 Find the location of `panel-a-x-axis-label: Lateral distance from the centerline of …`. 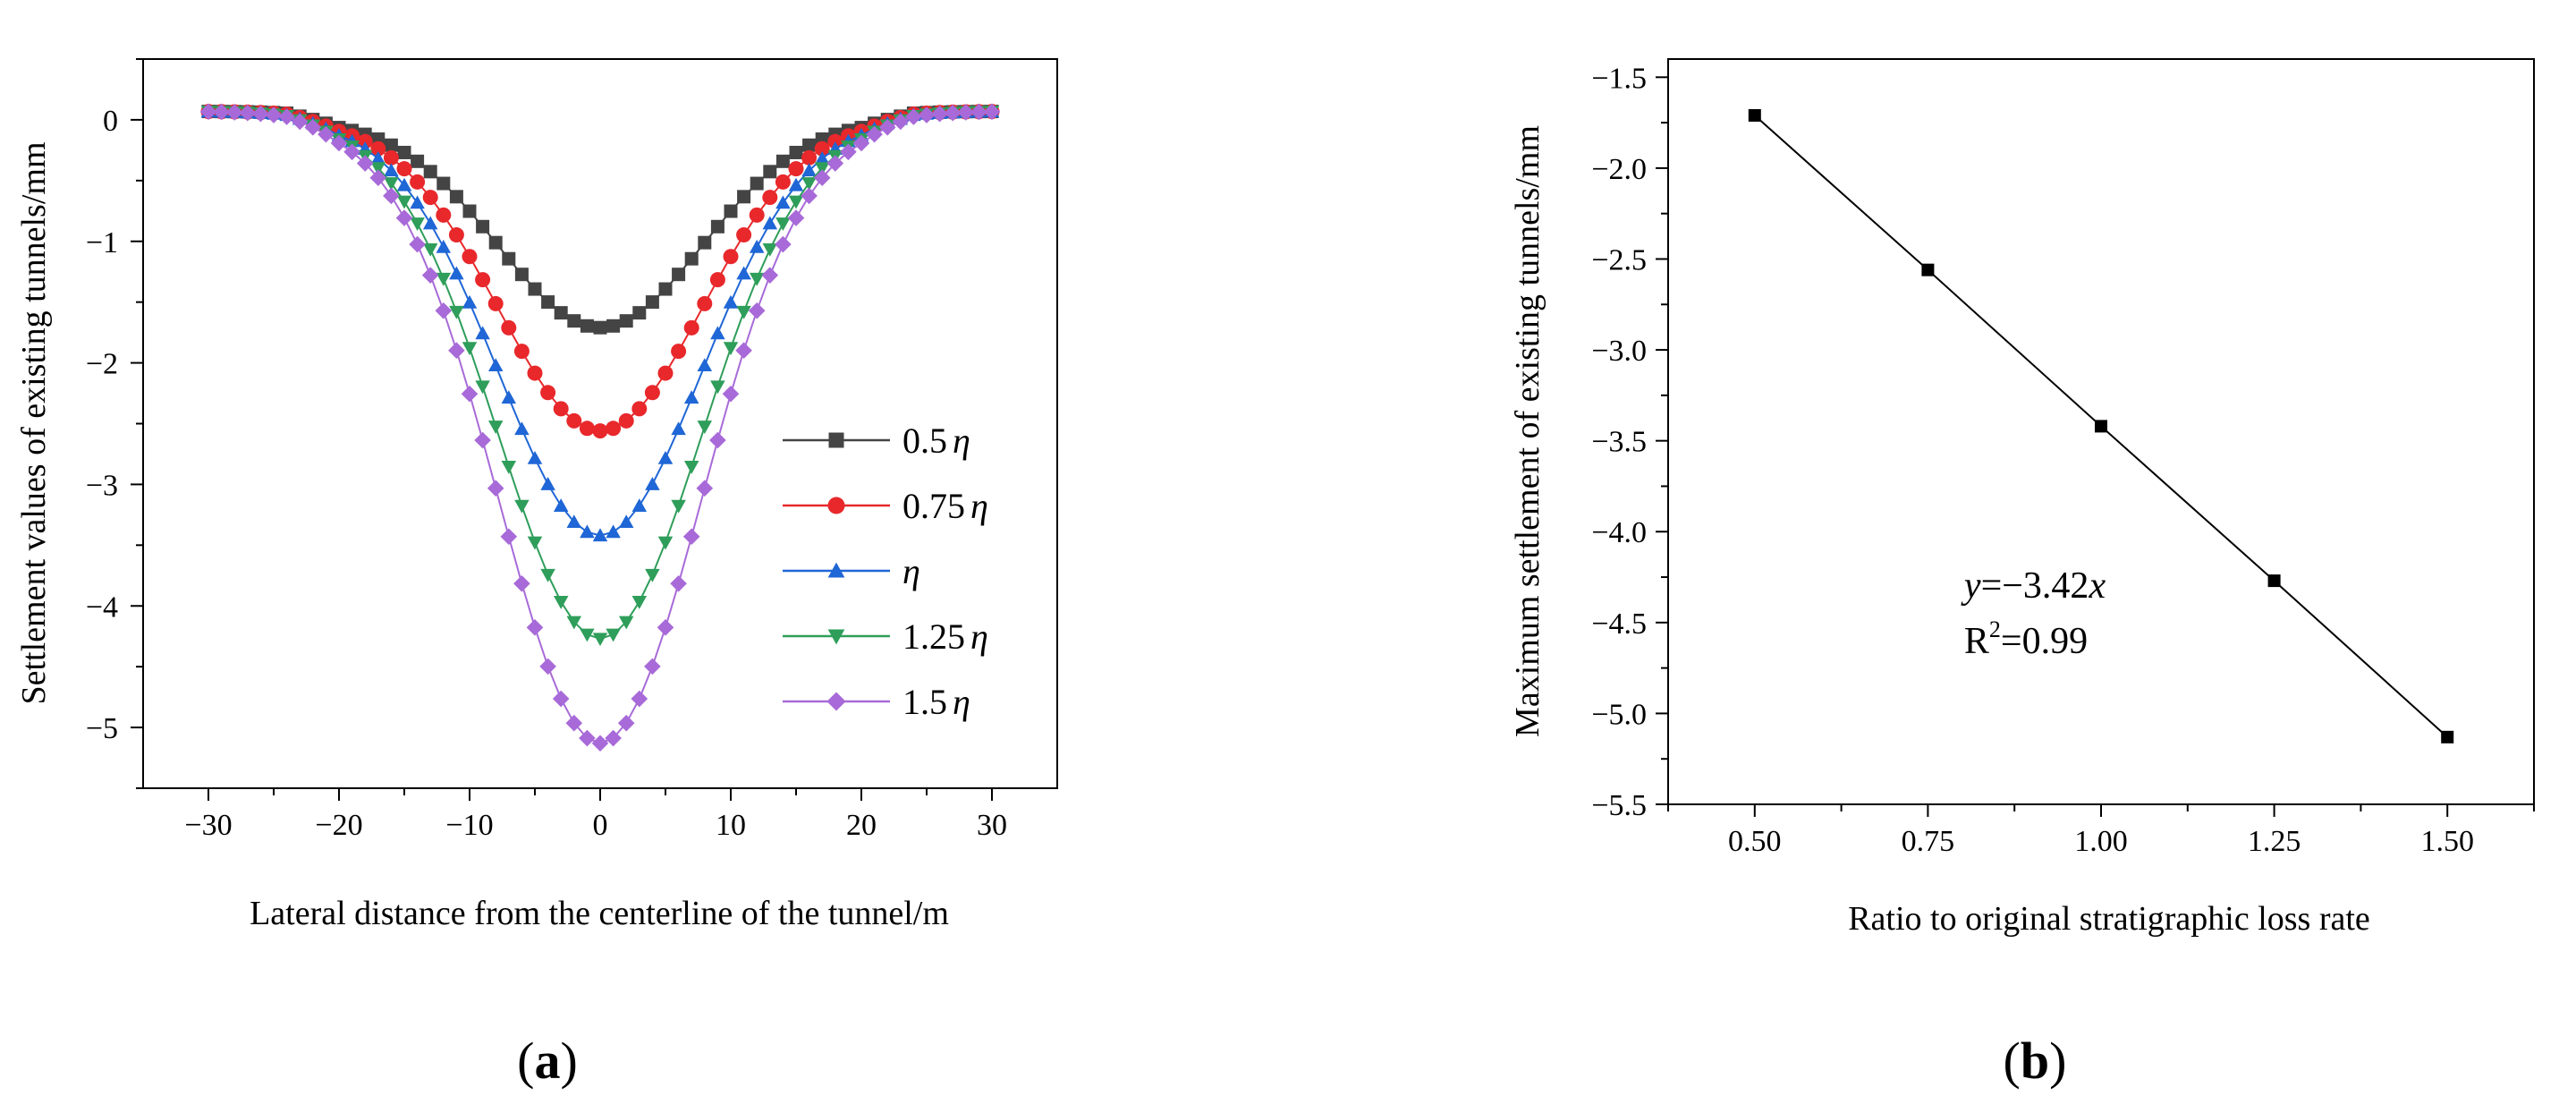

panel-a-x-axis-label: Lateral distance from the centerline of … is located at coordinates (599, 913).